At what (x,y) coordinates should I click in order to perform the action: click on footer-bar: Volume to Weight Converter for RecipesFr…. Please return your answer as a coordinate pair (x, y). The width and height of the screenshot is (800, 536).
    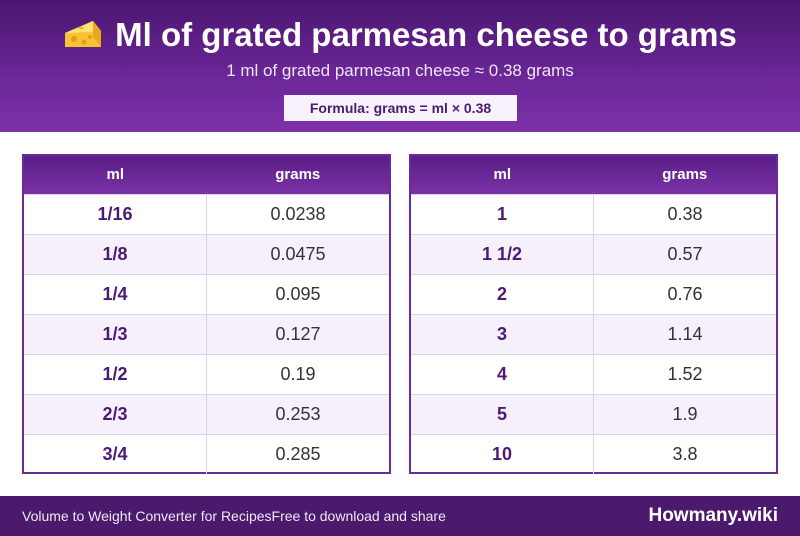
    Looking at the image, I should click on (400, 516).